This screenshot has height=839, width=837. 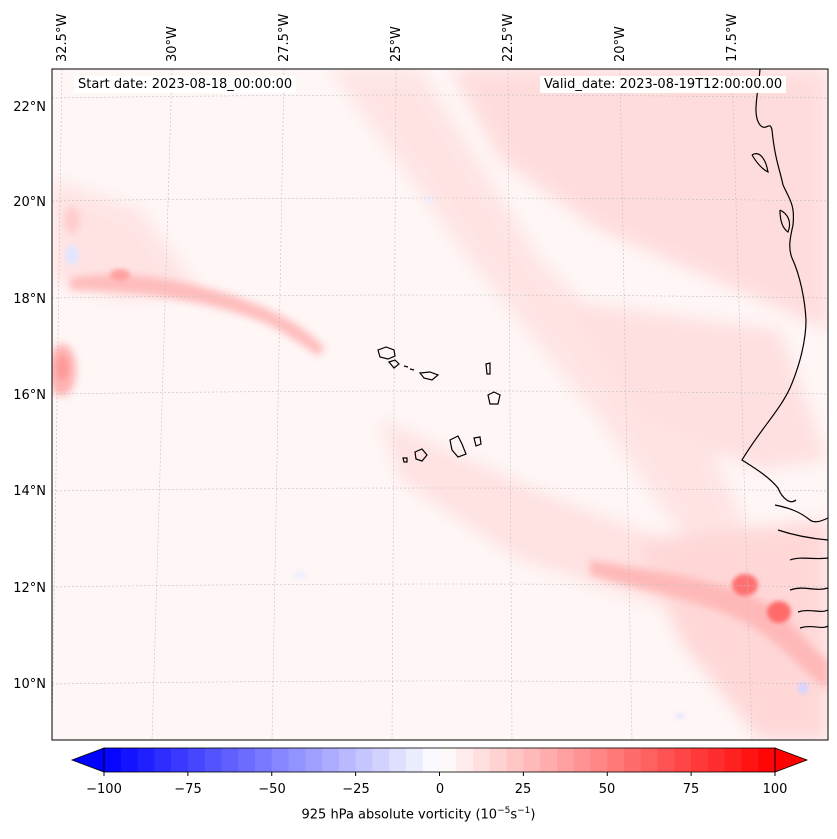 I want to click on lat-label: 18°N, so click(x=29, y=299).